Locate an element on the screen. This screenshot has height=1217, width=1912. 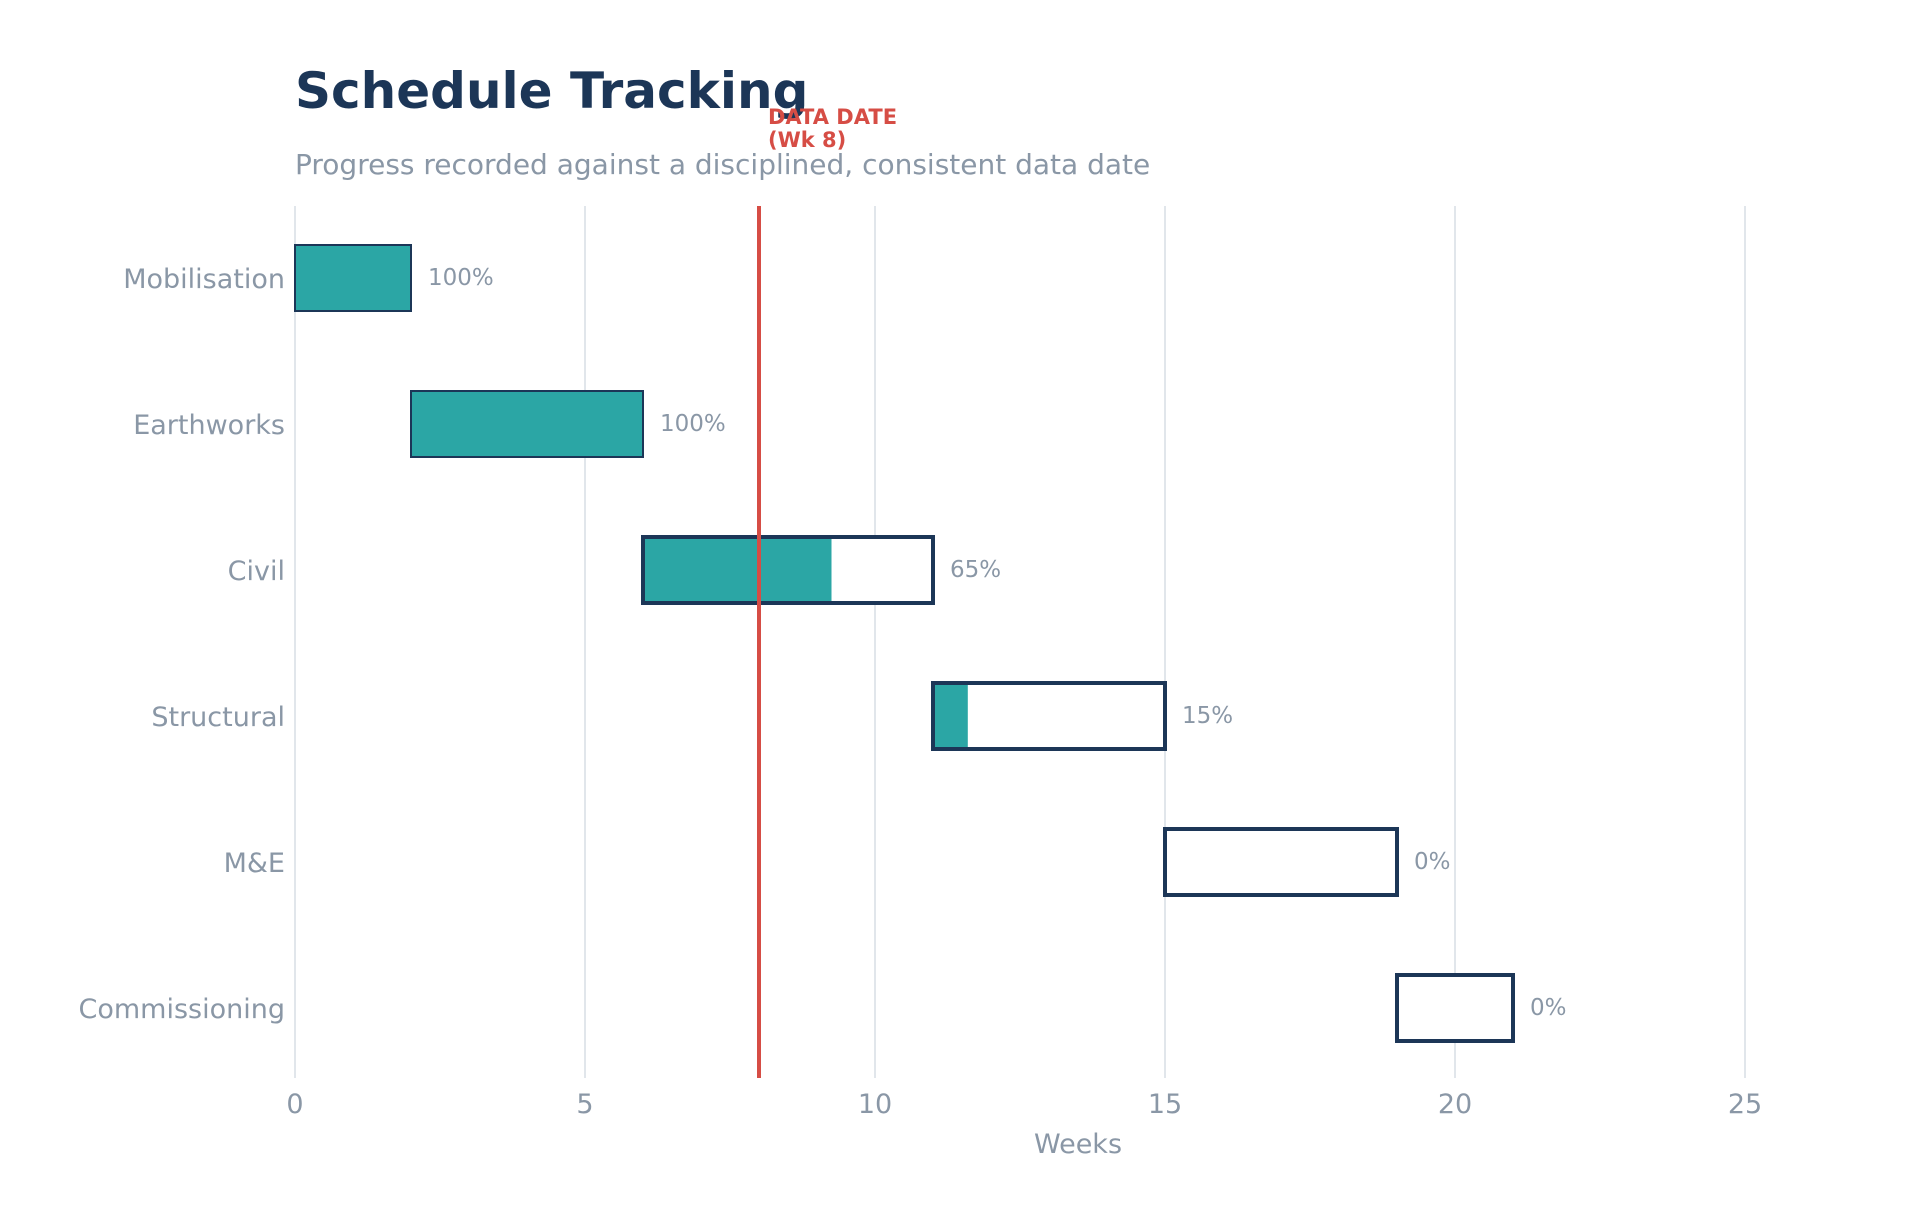
x-tick-label: 10 is located at coordinates (875, 1104).